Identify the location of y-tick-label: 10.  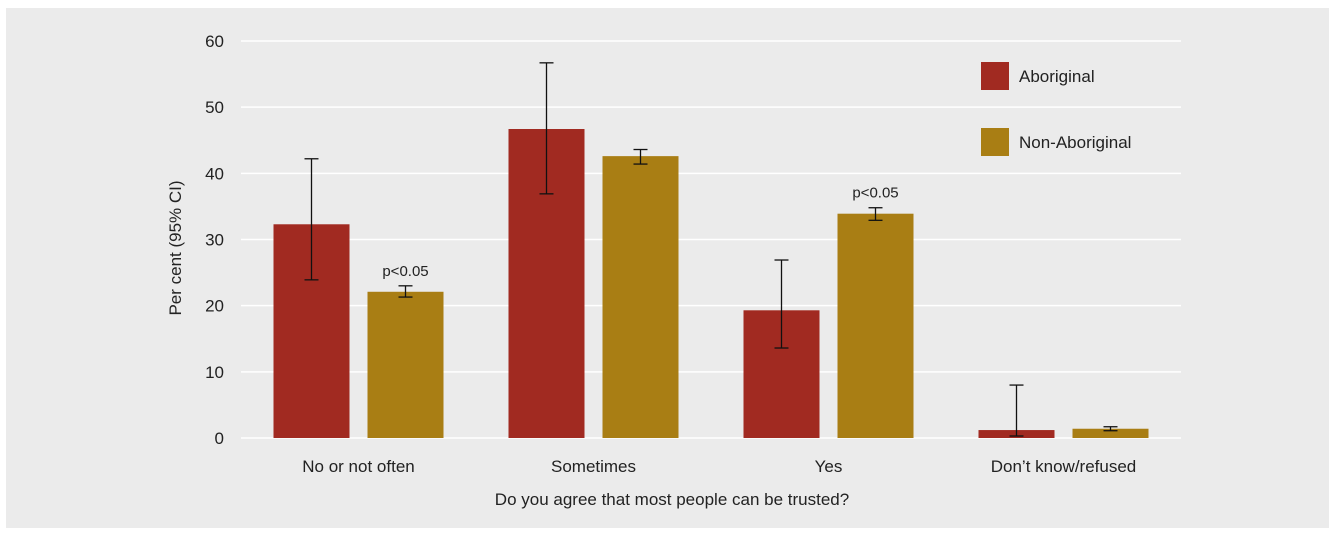
(214, 372).